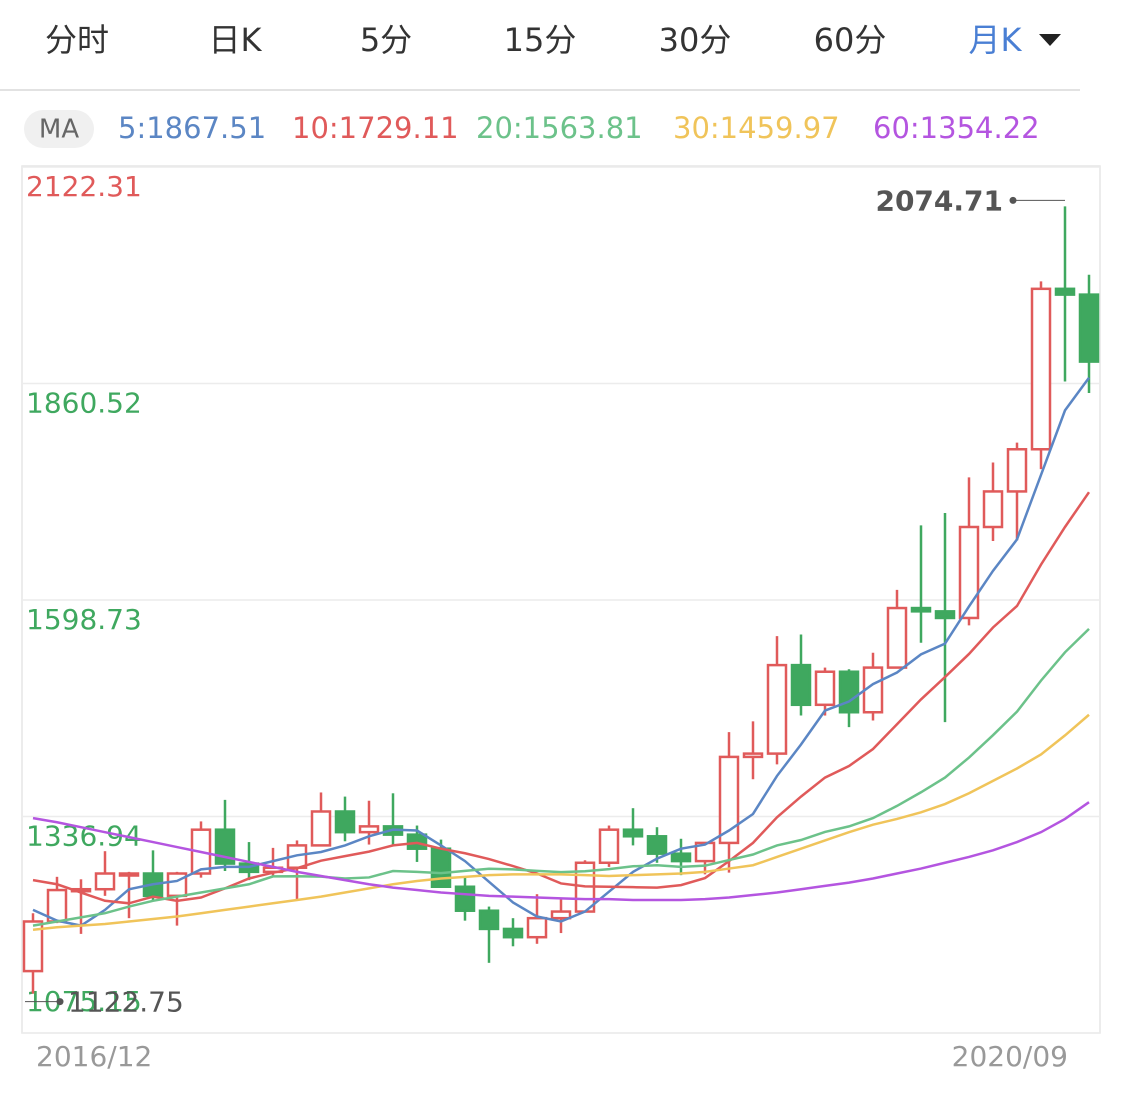 The width and height of the screenshot is (1125, 1094). I want to click on legend-entry: 20:1563.81, so click(559, 128).